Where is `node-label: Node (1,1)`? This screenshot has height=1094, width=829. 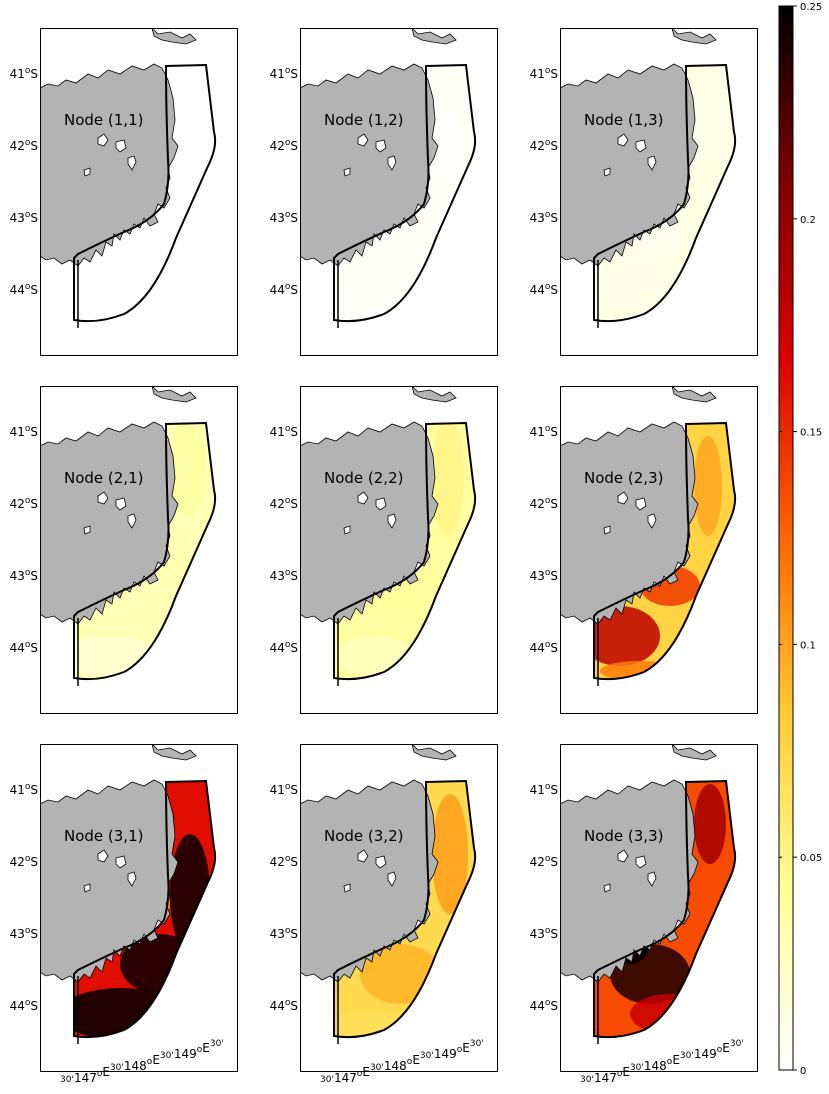
node-label: Node (1,1) is located at coordinates (103, 120).